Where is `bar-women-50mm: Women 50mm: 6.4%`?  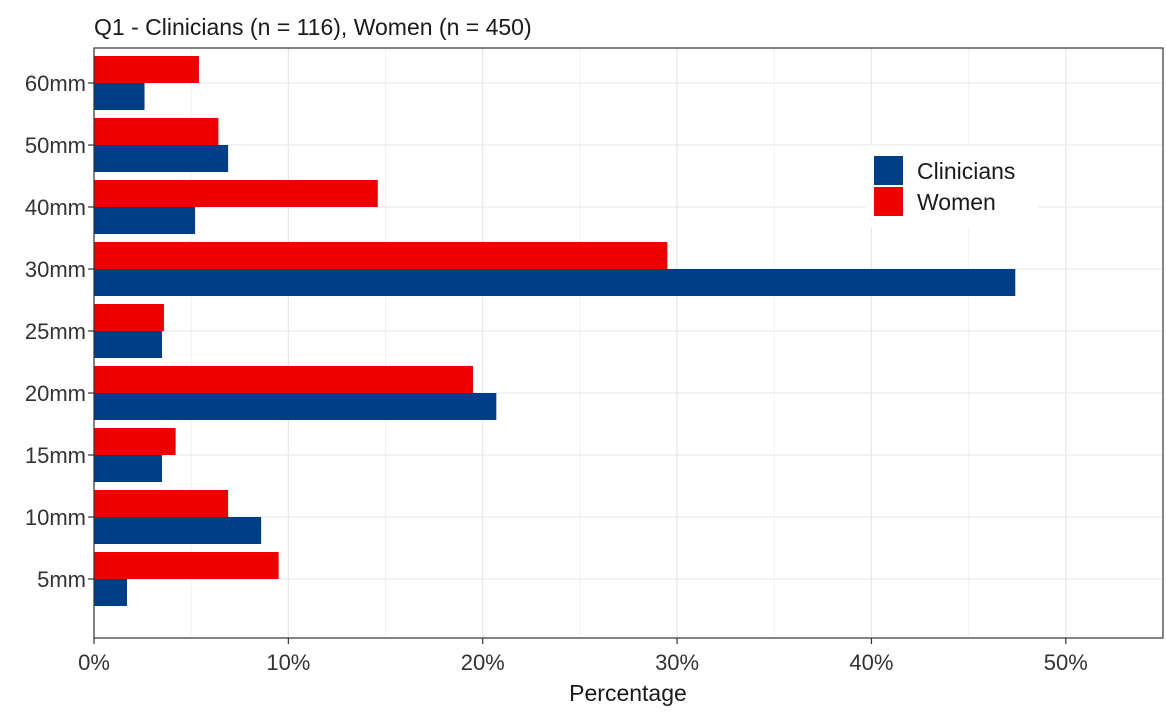
bar-women-50mm: Women 50mm: 6.4% is located at coordinates (156, 131).